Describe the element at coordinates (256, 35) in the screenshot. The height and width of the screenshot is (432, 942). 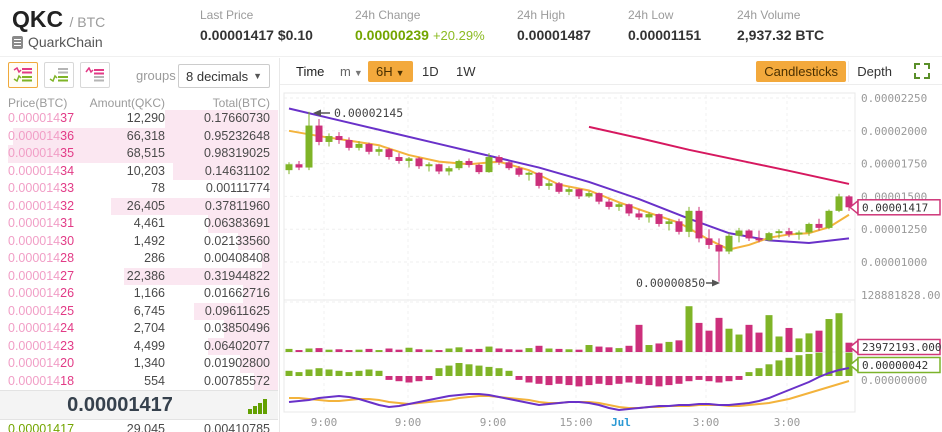
I see `stat-value: 0.00001417 $0.10` at that location.